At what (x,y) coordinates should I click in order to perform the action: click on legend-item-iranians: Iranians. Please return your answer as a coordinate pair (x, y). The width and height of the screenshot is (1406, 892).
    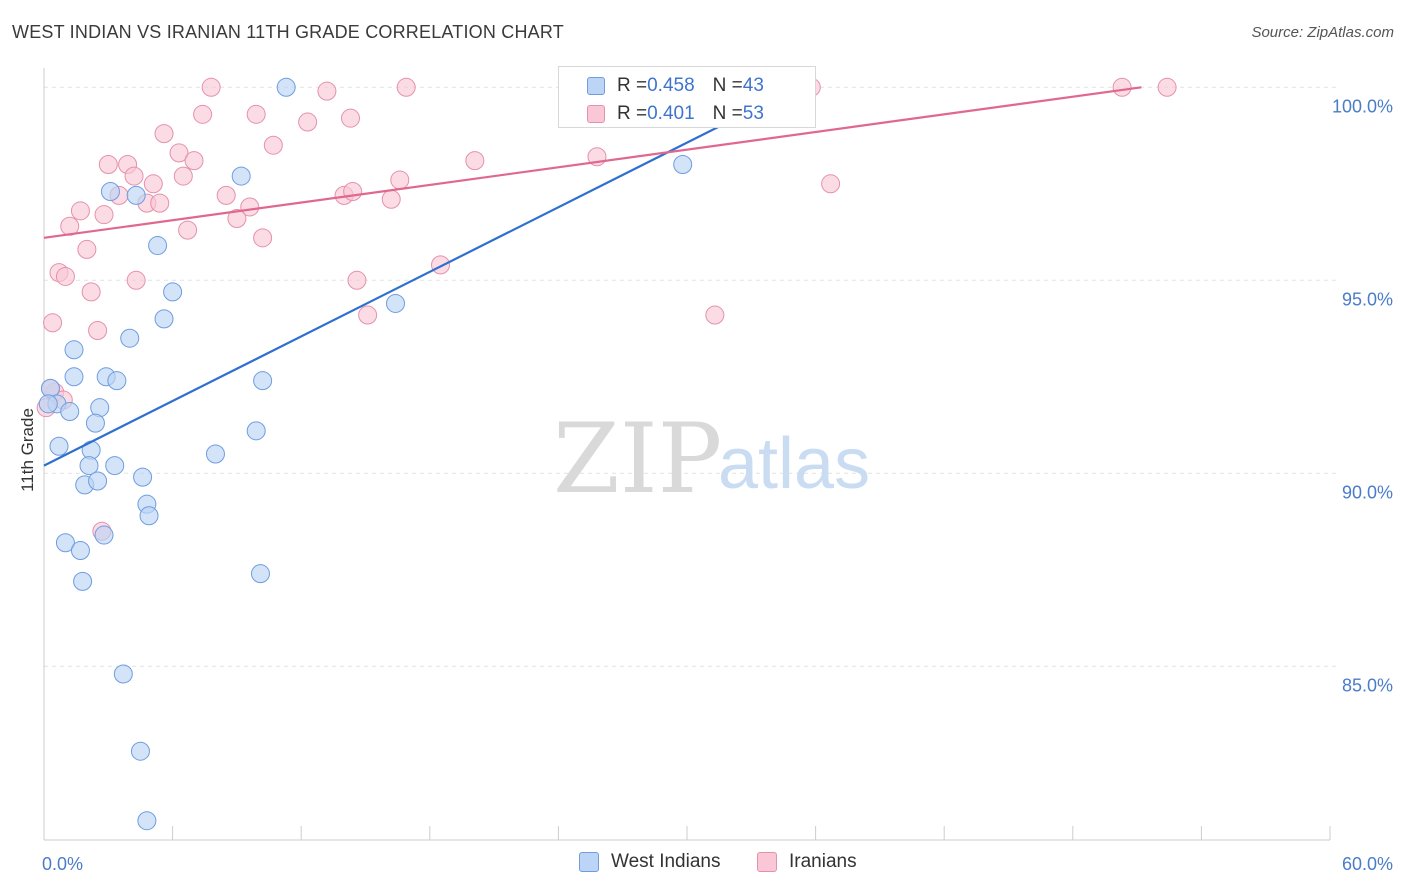
    Looking at the image, I should click on (807, 862).